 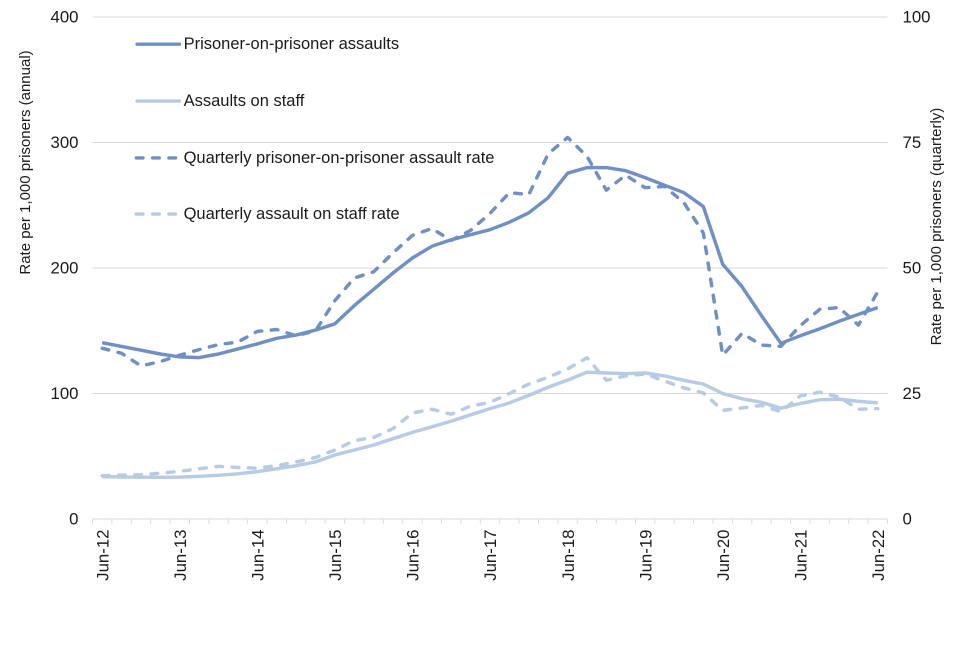 What do you see at coordinates (335, 555) in the screenshot?
I see `svg-text: Jun-15` at bounding box center [335, 555].